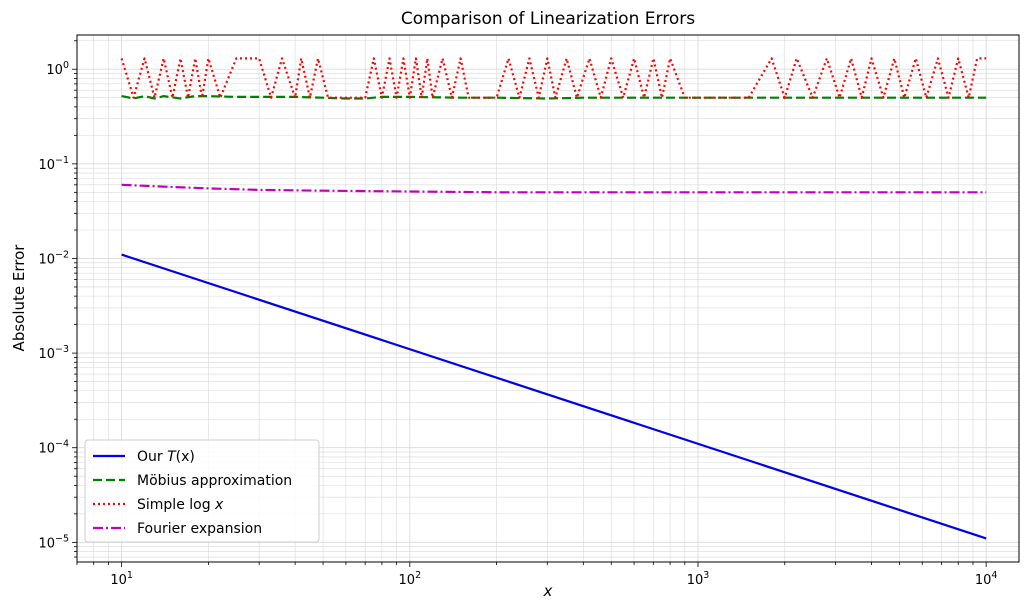 Image resolution: width=1030 pixels, height=610 pixels. Describe the element at coordinates (548, 19) in the screenshot. I see `chart-title: Comparison of Linearization Errors` at that location.